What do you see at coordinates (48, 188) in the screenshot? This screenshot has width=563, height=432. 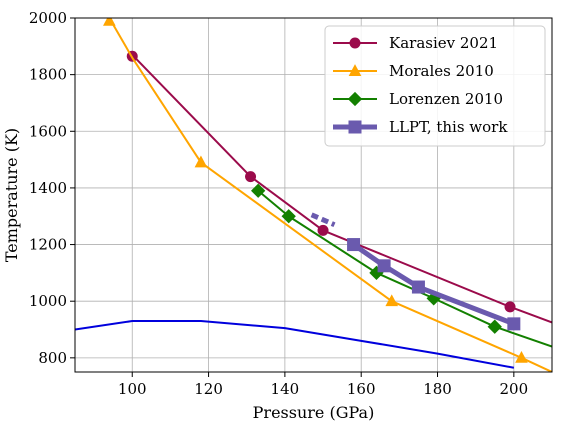 I see `y-tick-label: 1400` at bounding box center [48, 188].